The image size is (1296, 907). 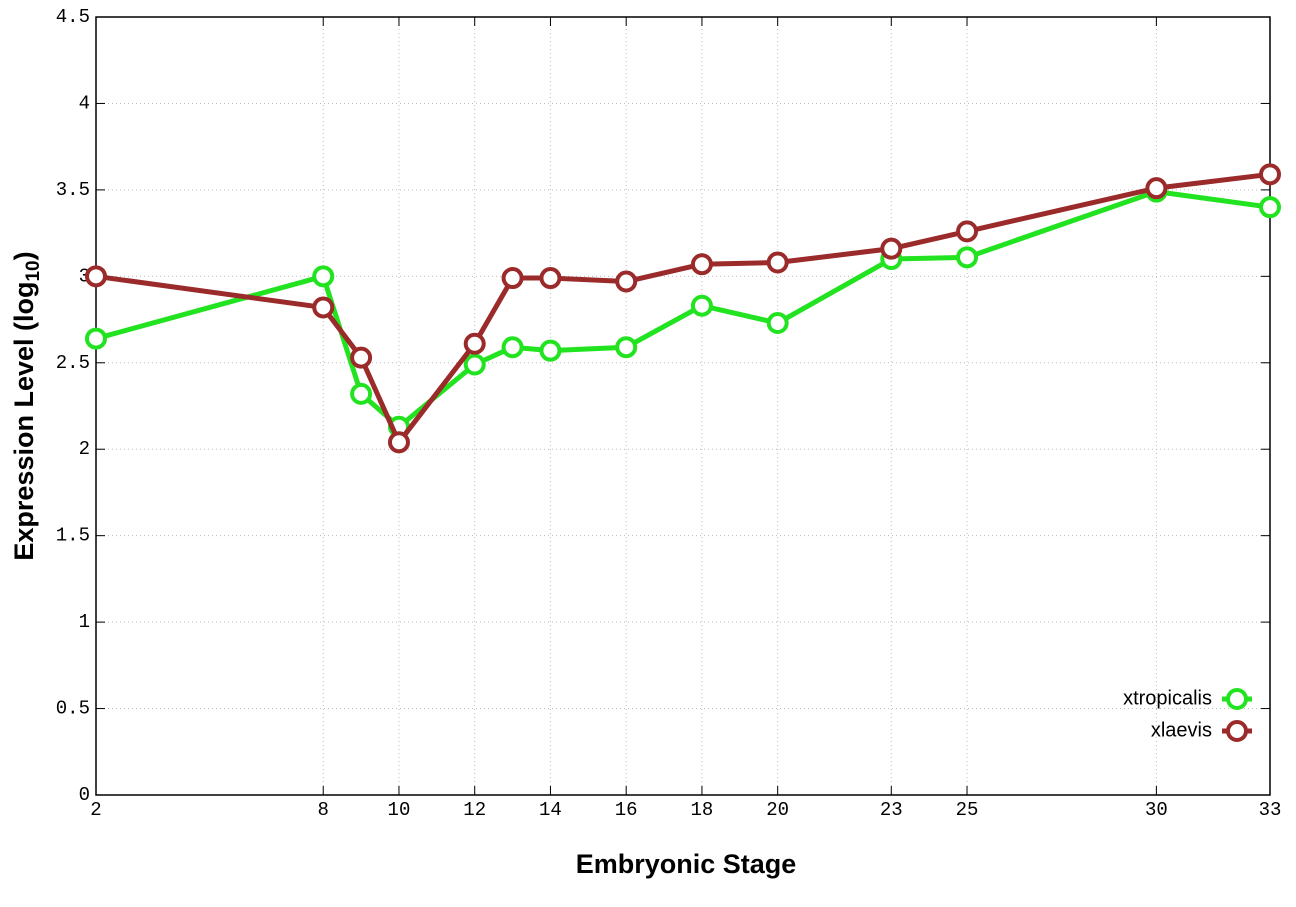 What do you see at coordinates (33, 270) in the screenshot?
I see `y-label-subscript: 10` at bounding box center [33, 270].